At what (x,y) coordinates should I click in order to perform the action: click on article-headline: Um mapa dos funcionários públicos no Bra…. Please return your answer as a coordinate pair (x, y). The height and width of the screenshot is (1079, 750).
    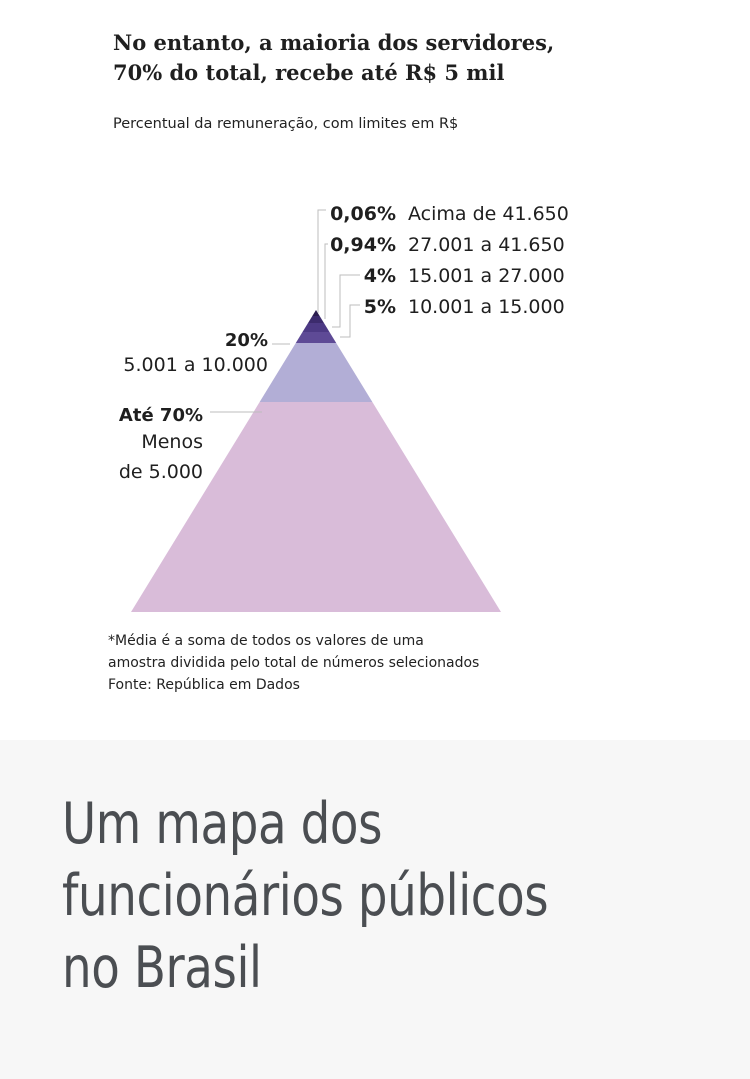
    Looking at the image, I should click on (332, 896).